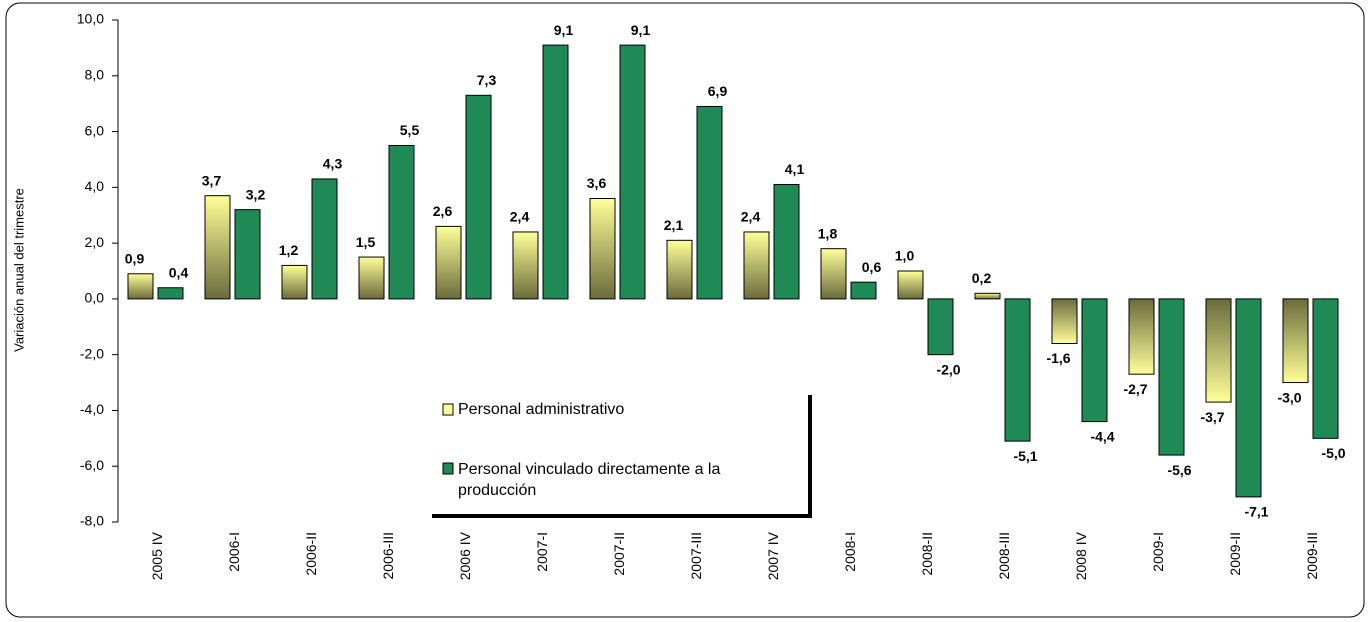  I want to click on value-label: -4,4, so click(1102, 436).